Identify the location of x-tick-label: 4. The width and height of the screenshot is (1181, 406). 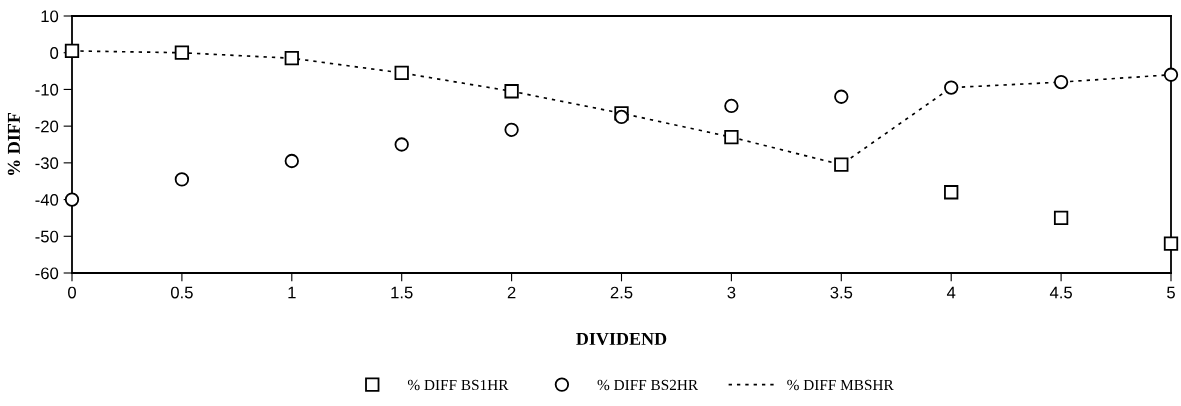
(951, 292).